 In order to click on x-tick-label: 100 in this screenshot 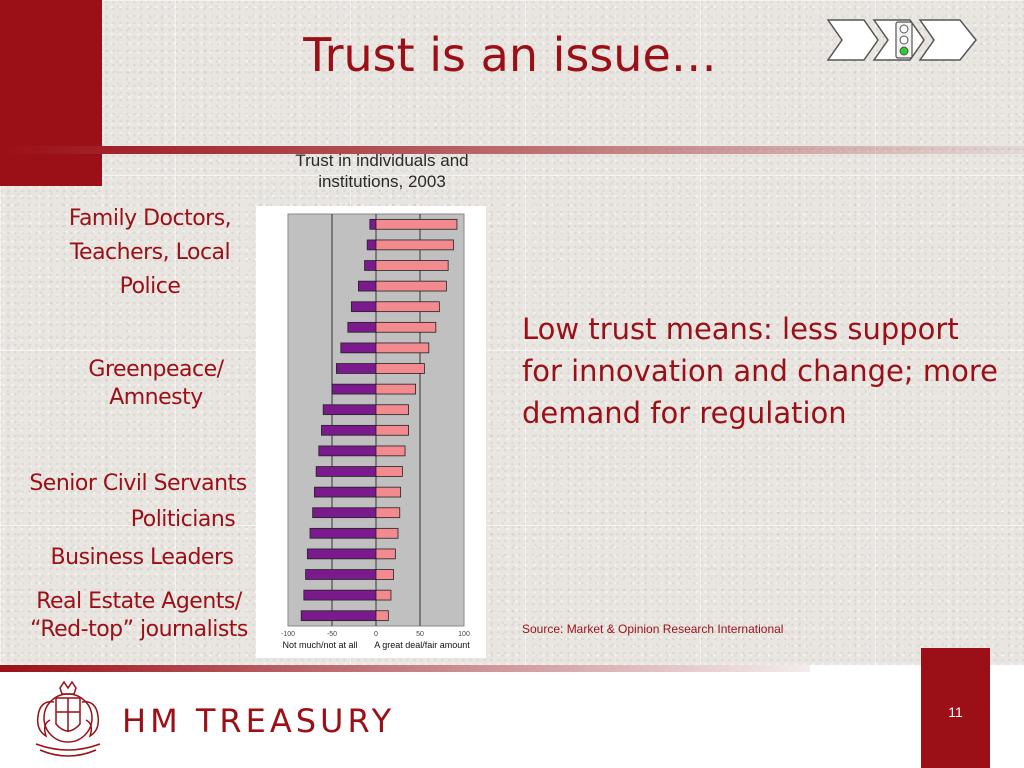, I will do `click(464, 634)`.